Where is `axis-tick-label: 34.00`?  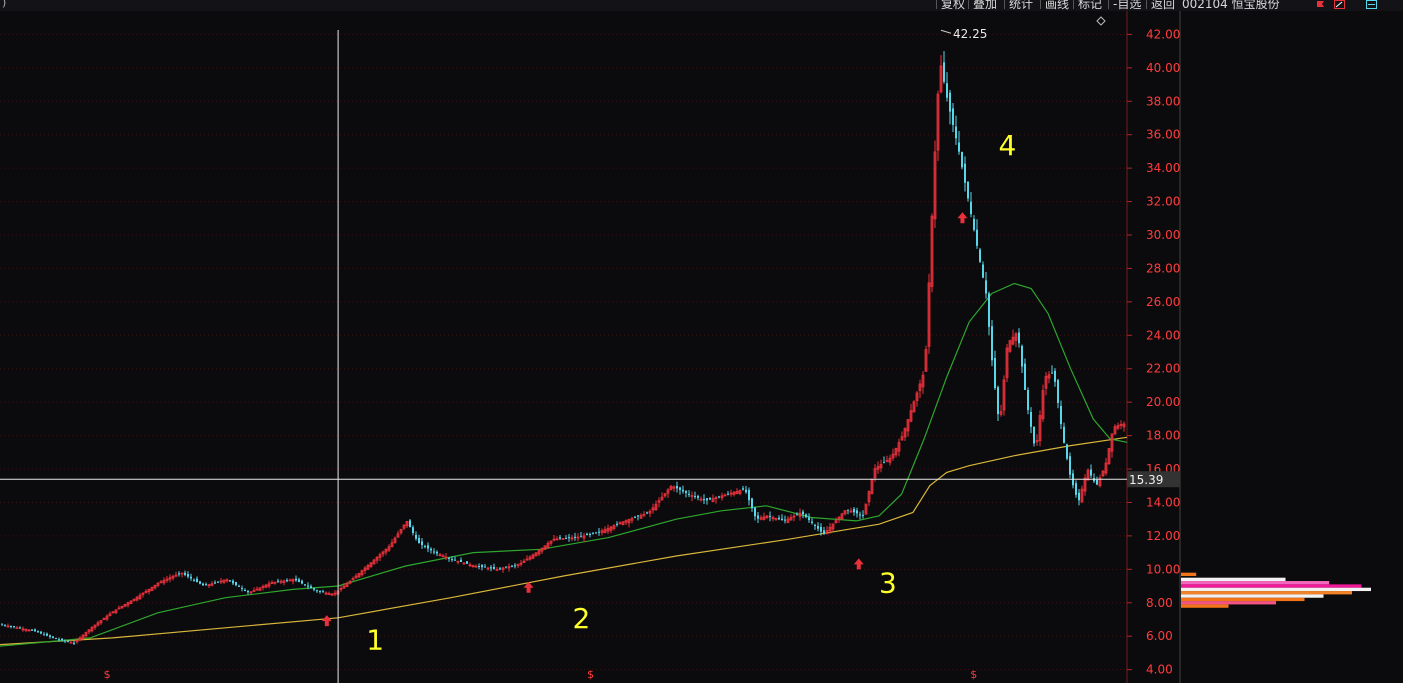
axis-tick-label: 34.00 is located at coordinates (1163, 168).